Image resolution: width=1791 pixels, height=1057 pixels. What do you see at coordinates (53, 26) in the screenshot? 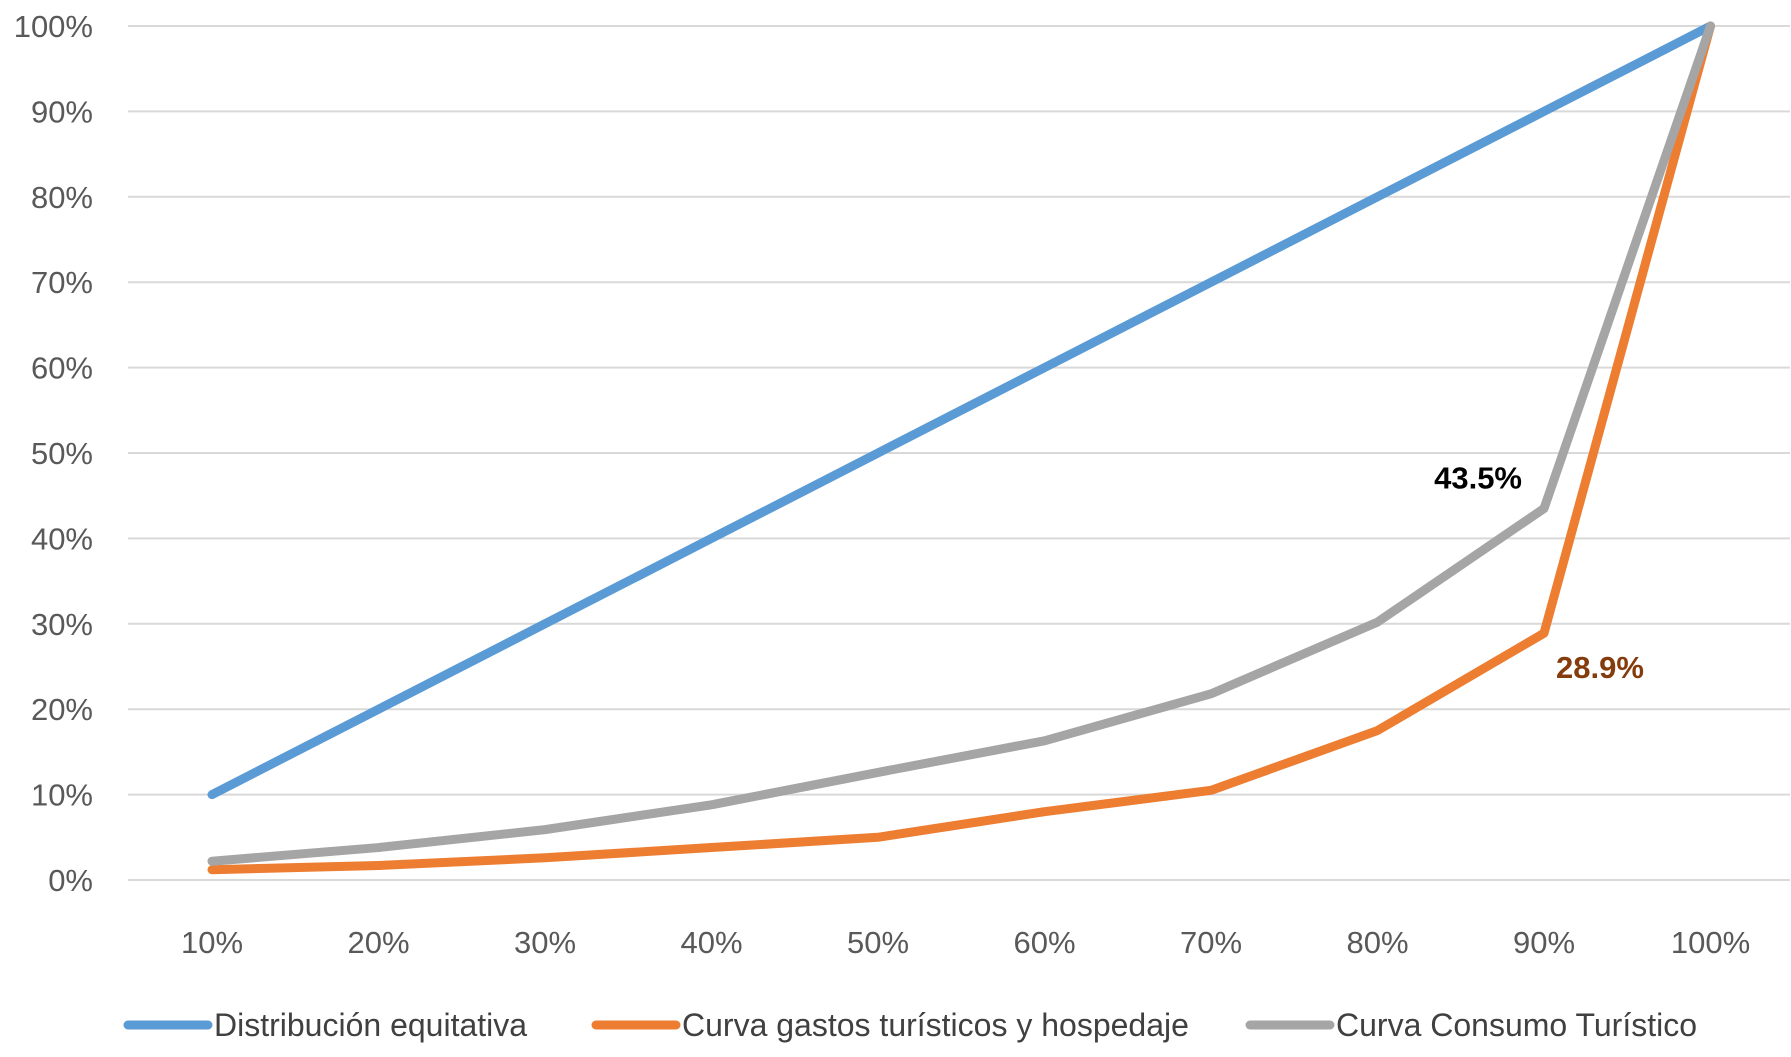
I see `y-tick-label: 100%` at bounding box center [53, 26].